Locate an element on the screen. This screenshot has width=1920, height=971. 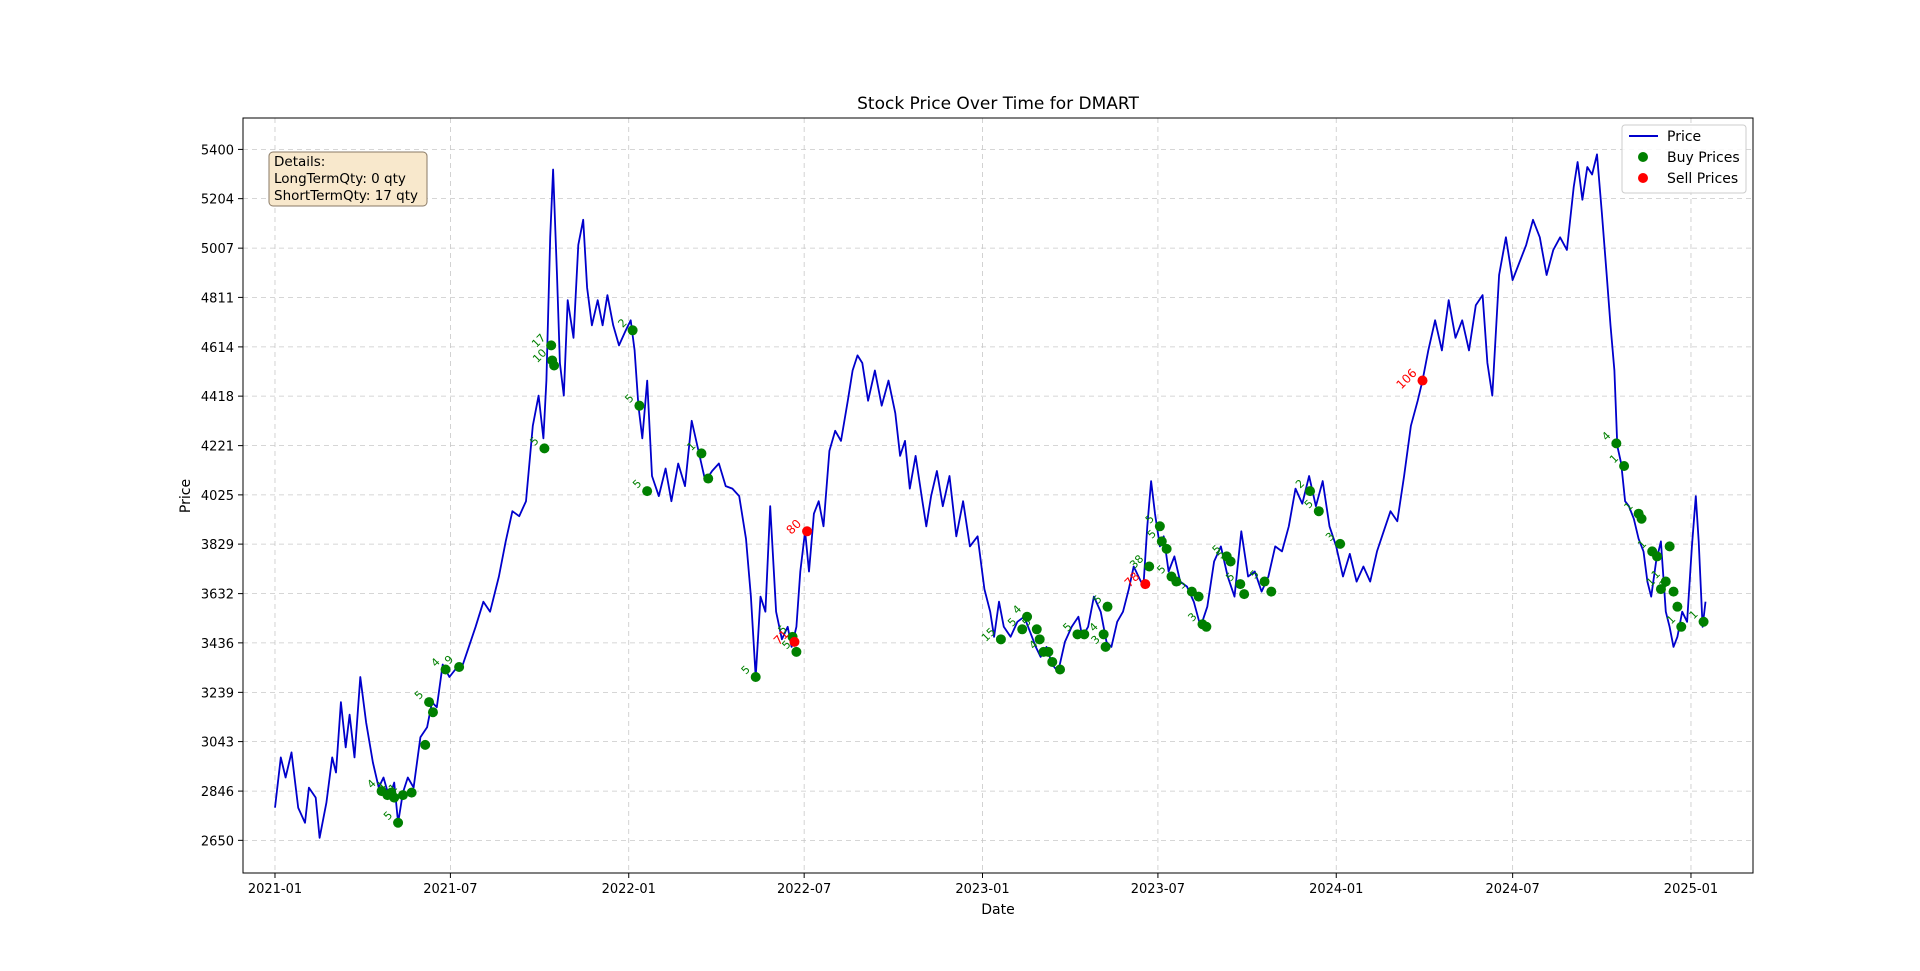
details-box-background is located at coordinates (348, 179).